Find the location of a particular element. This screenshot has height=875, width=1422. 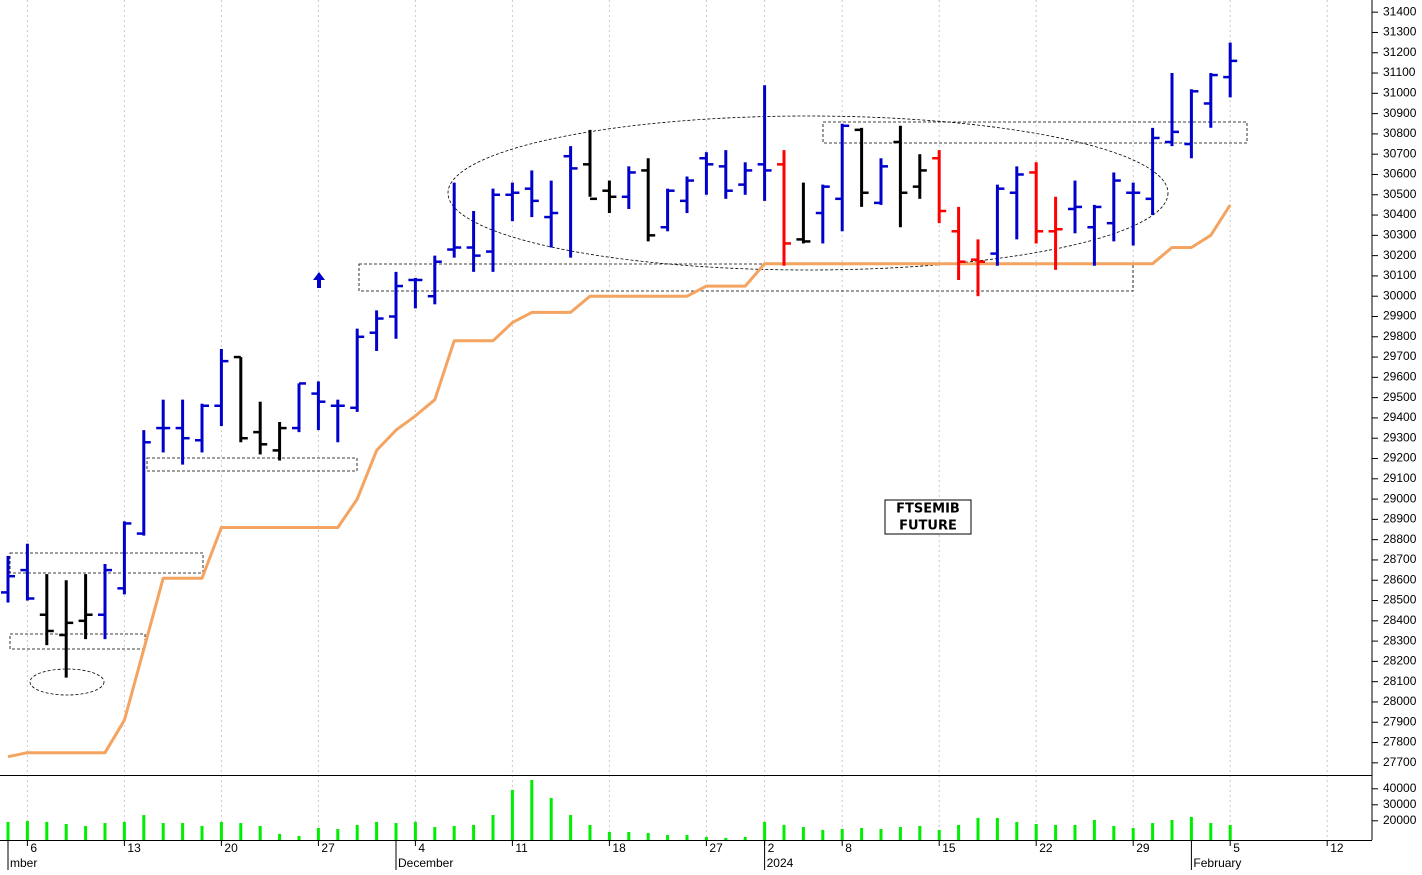

x-tick-label: 4 is located at coordinates (421, 848).